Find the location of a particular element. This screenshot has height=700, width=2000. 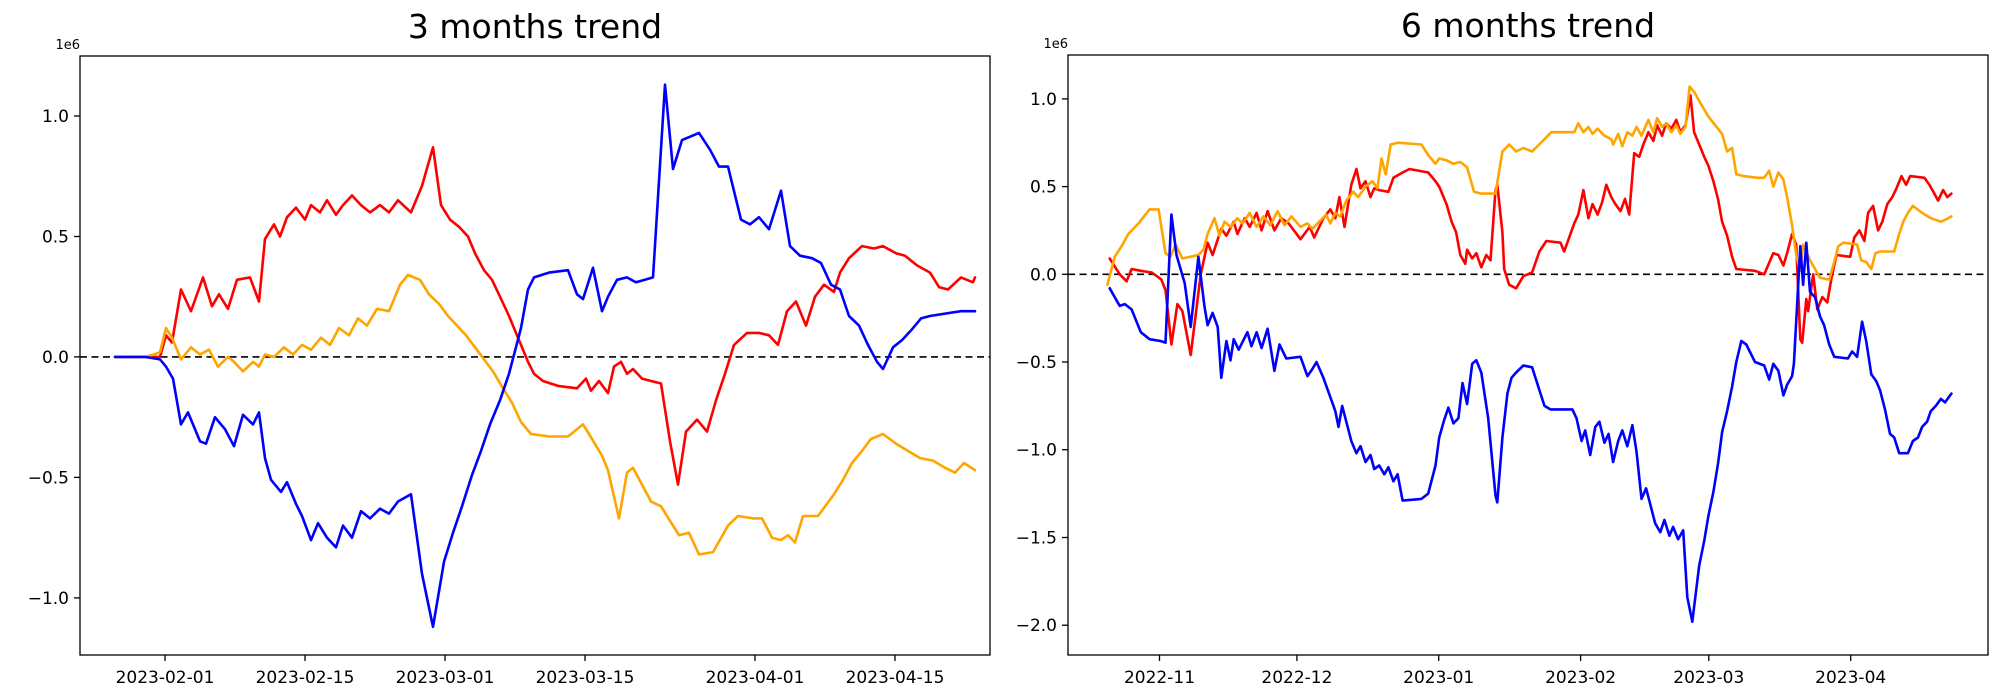

x-tick-label: 2023-01 is located at coordinates (1438, 678).